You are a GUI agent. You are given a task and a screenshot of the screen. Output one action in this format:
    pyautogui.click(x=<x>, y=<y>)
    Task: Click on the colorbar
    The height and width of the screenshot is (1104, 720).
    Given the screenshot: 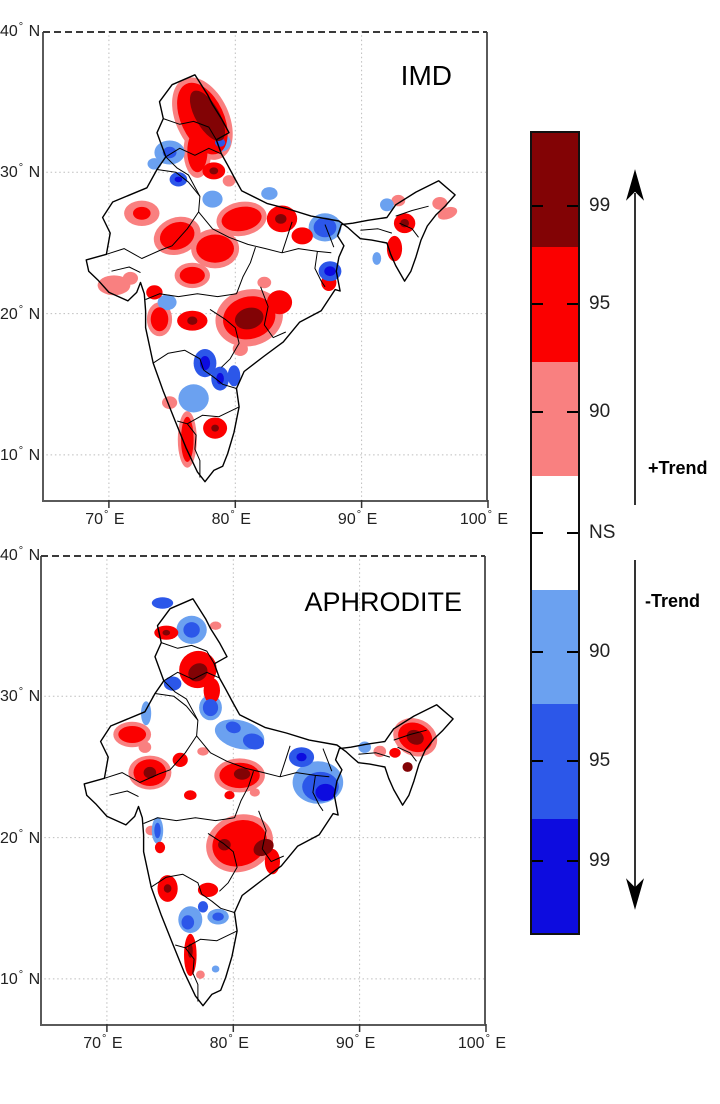 What is the action you would take?
    pyautogui.click(x=555, y=533)
    